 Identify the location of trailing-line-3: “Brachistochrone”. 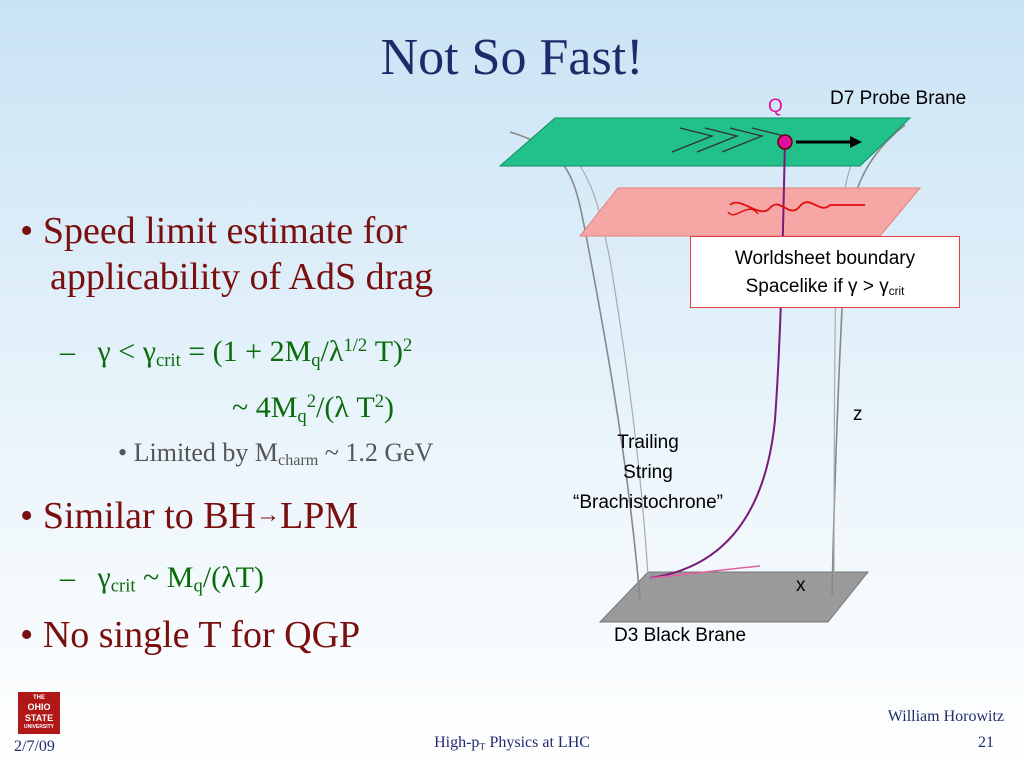
(648, 502).